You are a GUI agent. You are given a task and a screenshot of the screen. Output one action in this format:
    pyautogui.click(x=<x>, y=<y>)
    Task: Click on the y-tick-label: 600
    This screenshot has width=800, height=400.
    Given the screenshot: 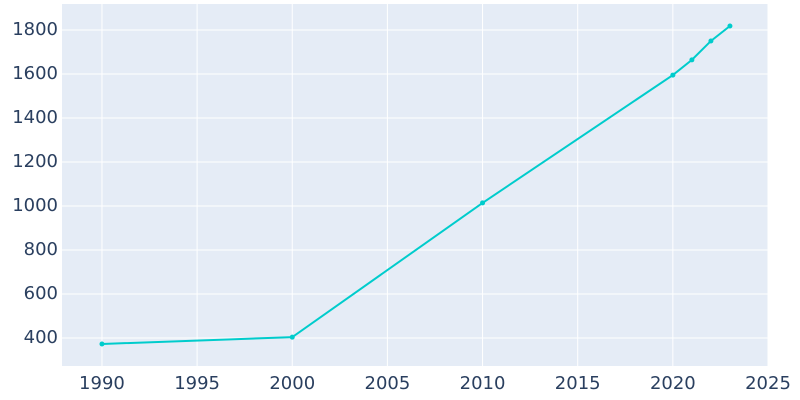 What is the action you would take?
    pyautogui.click(x=41, y=293)
    